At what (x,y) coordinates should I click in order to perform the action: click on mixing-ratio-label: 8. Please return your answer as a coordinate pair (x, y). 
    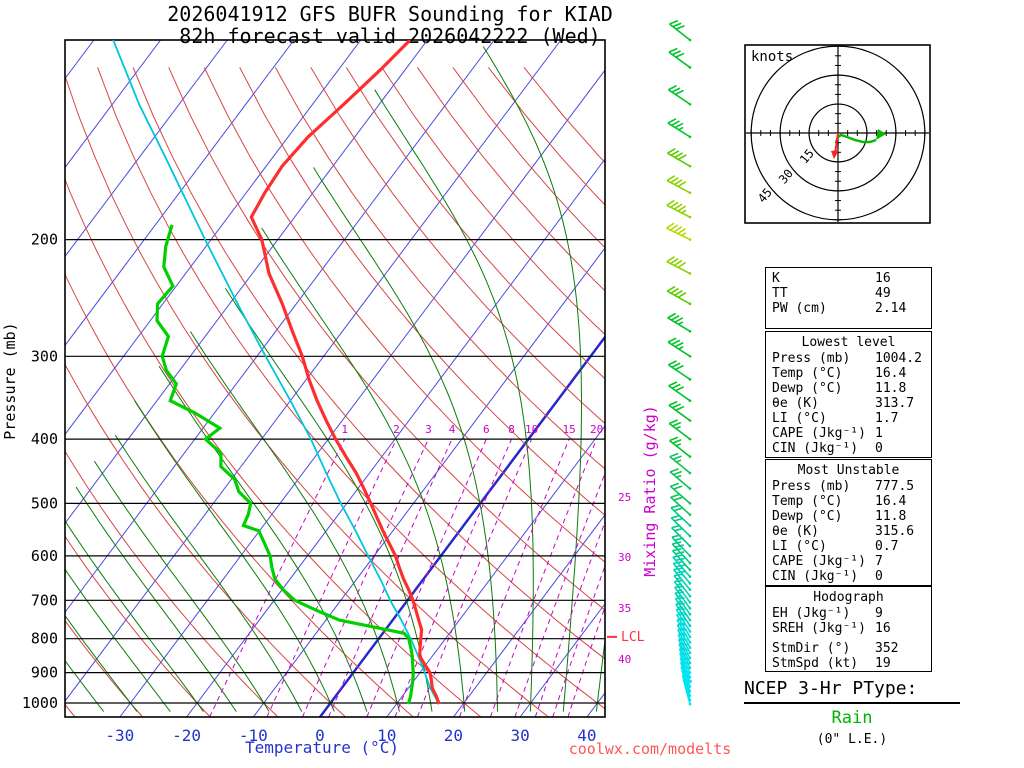
    Looking at the image, I should click on (511, 429).